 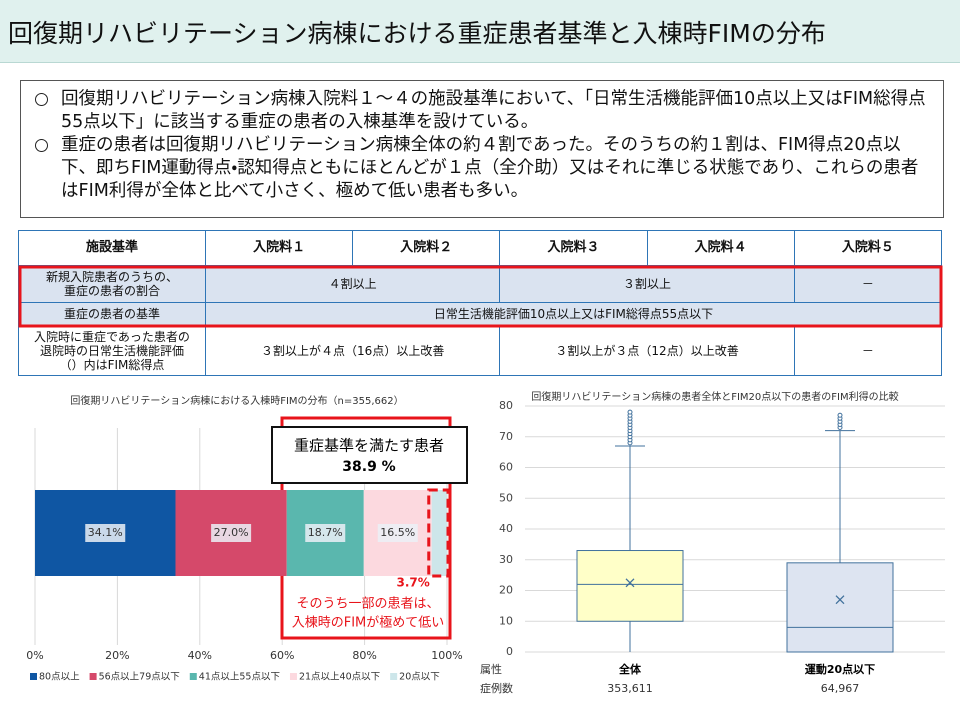 I want to click on header-cell: 入院料４, so click(x=720, y=248).